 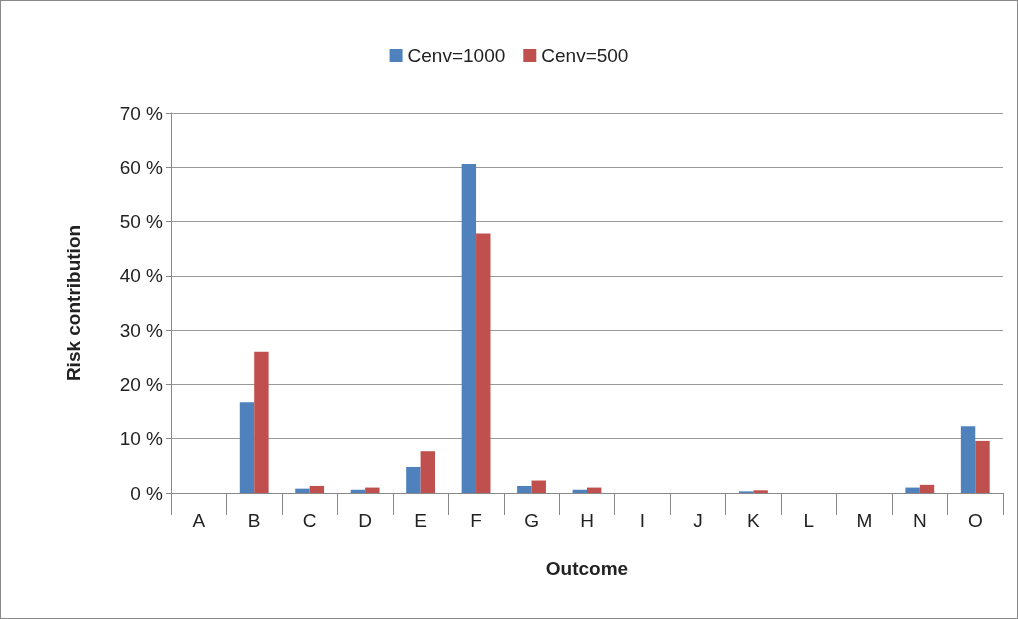 What do you see at coordinates (698, 520) in the screenshot?
I see `x-tick-label: J` at bounding box center [698, 520].